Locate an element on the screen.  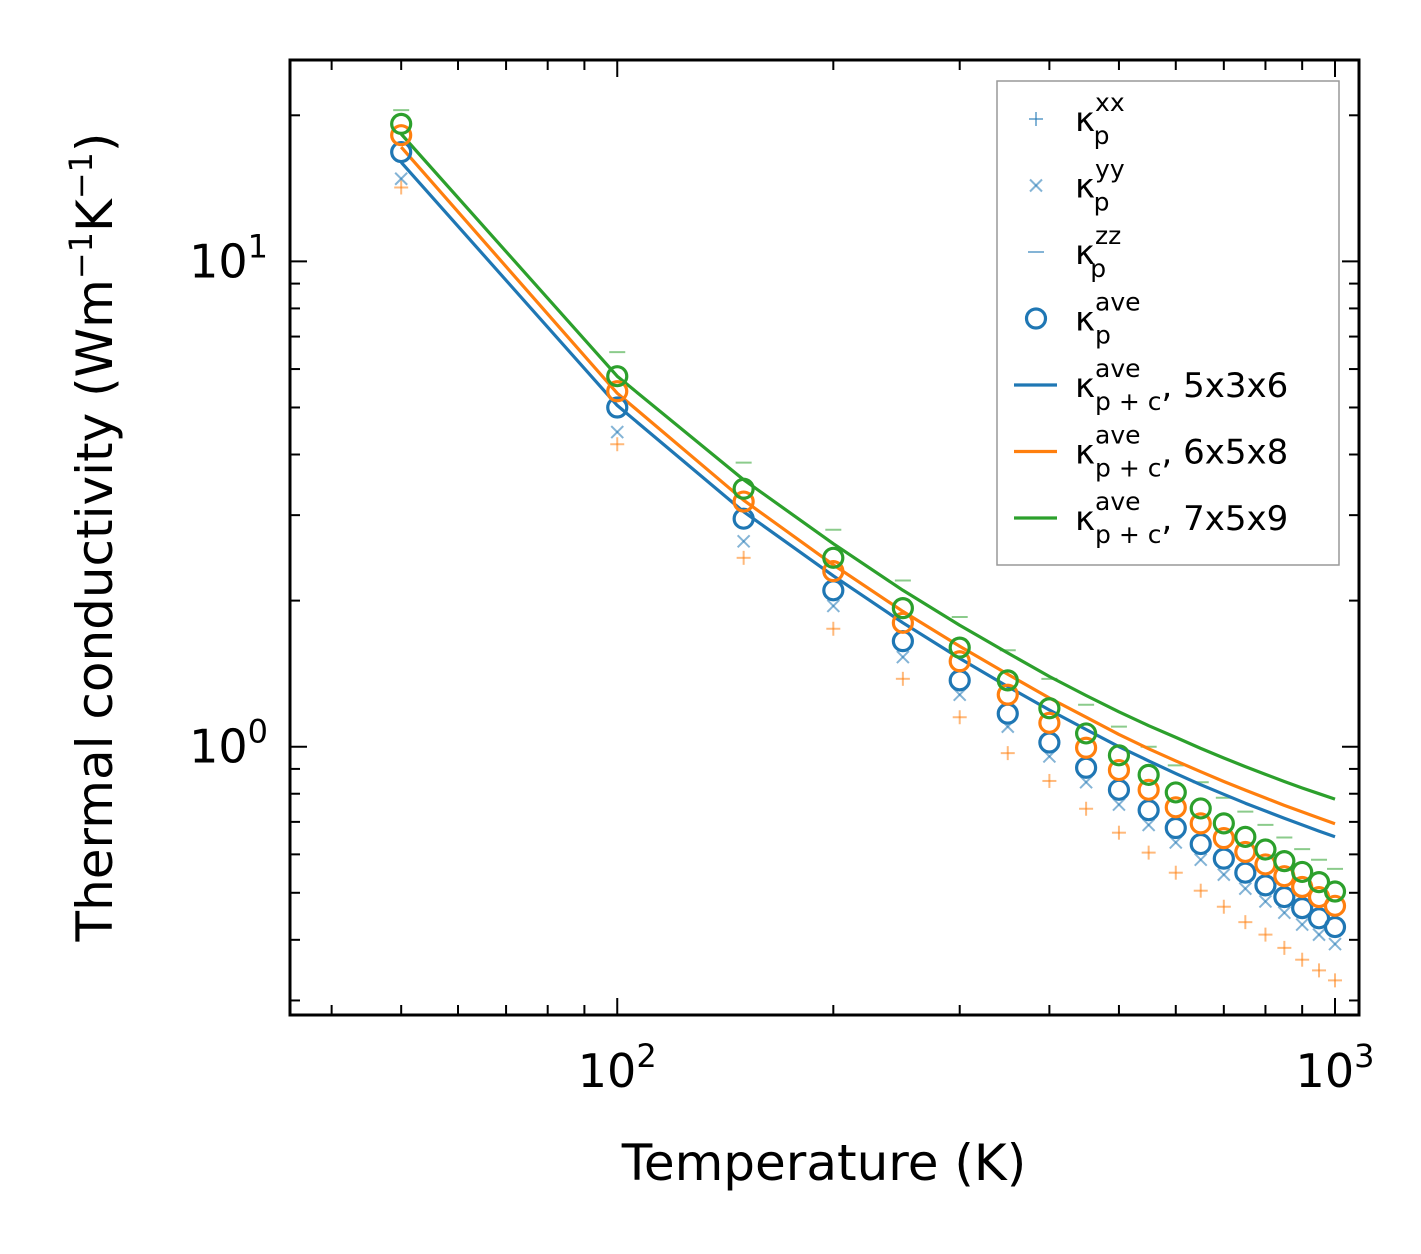
y-axis-label: Thermal conductivity (Wm−1K−1) is located at coordinates (93, 538).